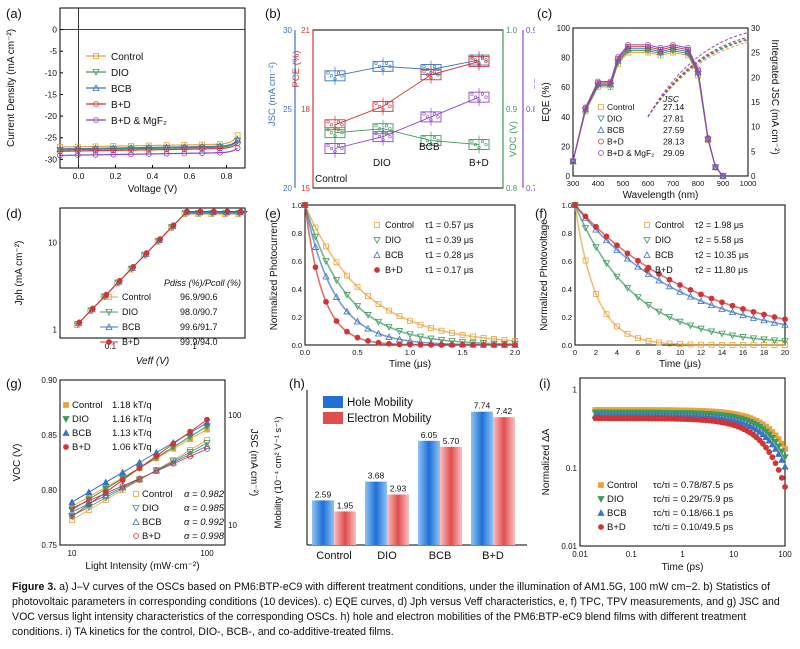 The image size is (800, 649). I want to click on category-label: BCB, so click(429, 147).